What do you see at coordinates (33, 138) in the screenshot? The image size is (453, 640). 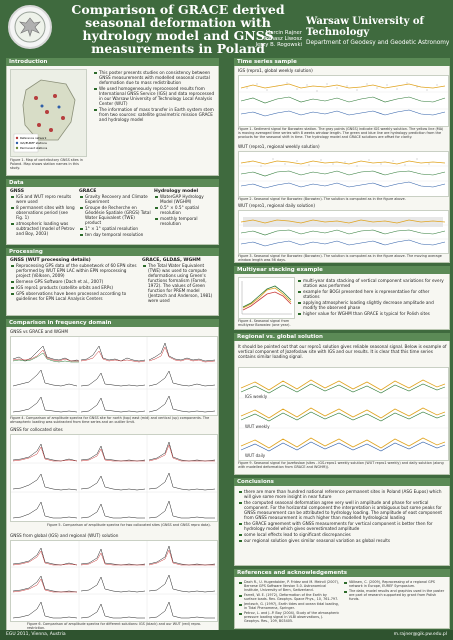 I see `map-legend-item: Reference network` at bounding box center [33, 138].